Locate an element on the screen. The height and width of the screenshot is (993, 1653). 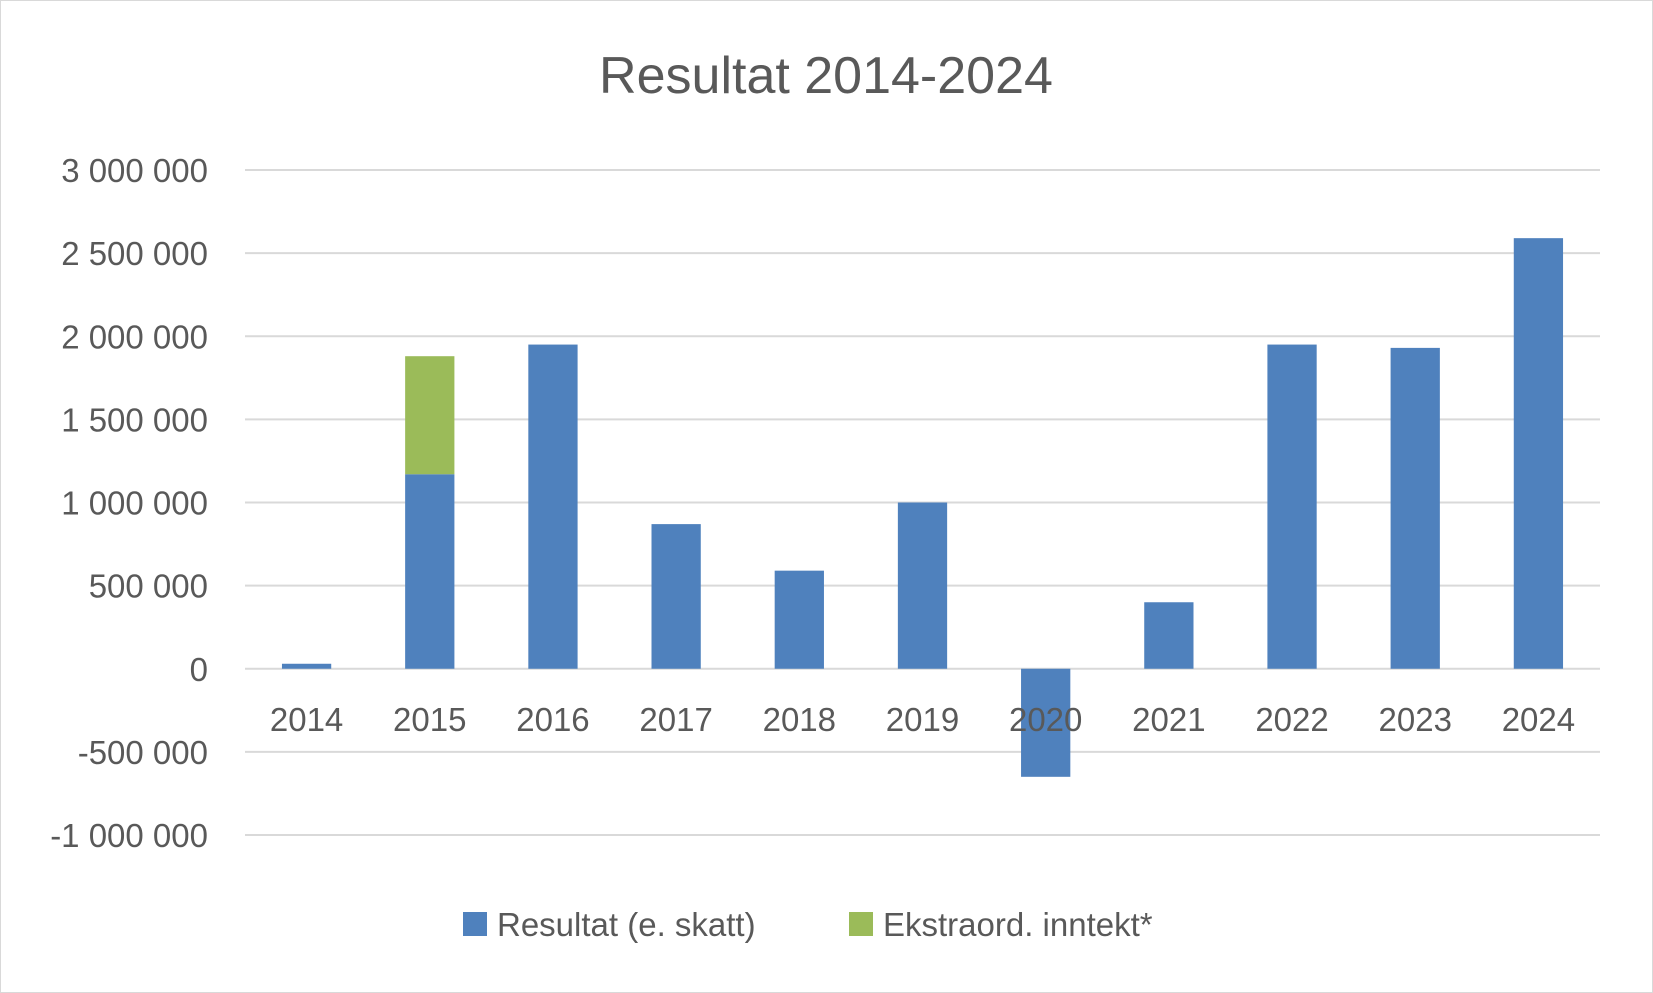
x-tick-label: 2019 is located at coordinates (922, 719).